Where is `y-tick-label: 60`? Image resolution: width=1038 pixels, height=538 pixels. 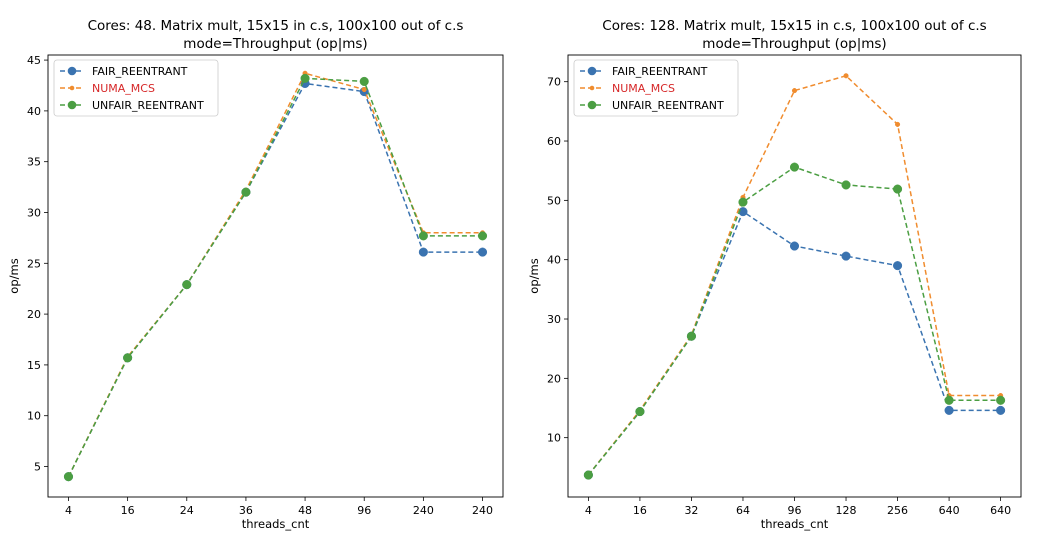 y-tick-label: 60 is located at coordinates (554, 141).